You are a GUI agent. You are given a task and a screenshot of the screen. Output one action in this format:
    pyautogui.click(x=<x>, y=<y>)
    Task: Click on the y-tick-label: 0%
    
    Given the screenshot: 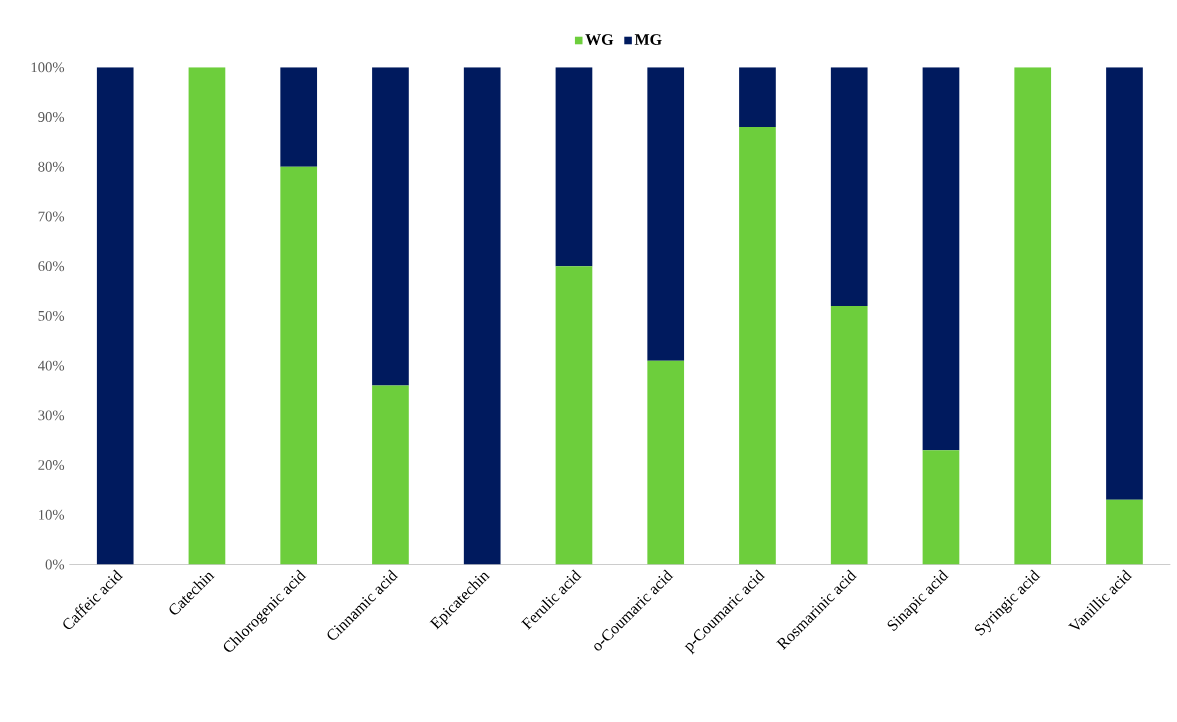 What is the action you would take?
    pyautogui.click(x=55, y=564)
    